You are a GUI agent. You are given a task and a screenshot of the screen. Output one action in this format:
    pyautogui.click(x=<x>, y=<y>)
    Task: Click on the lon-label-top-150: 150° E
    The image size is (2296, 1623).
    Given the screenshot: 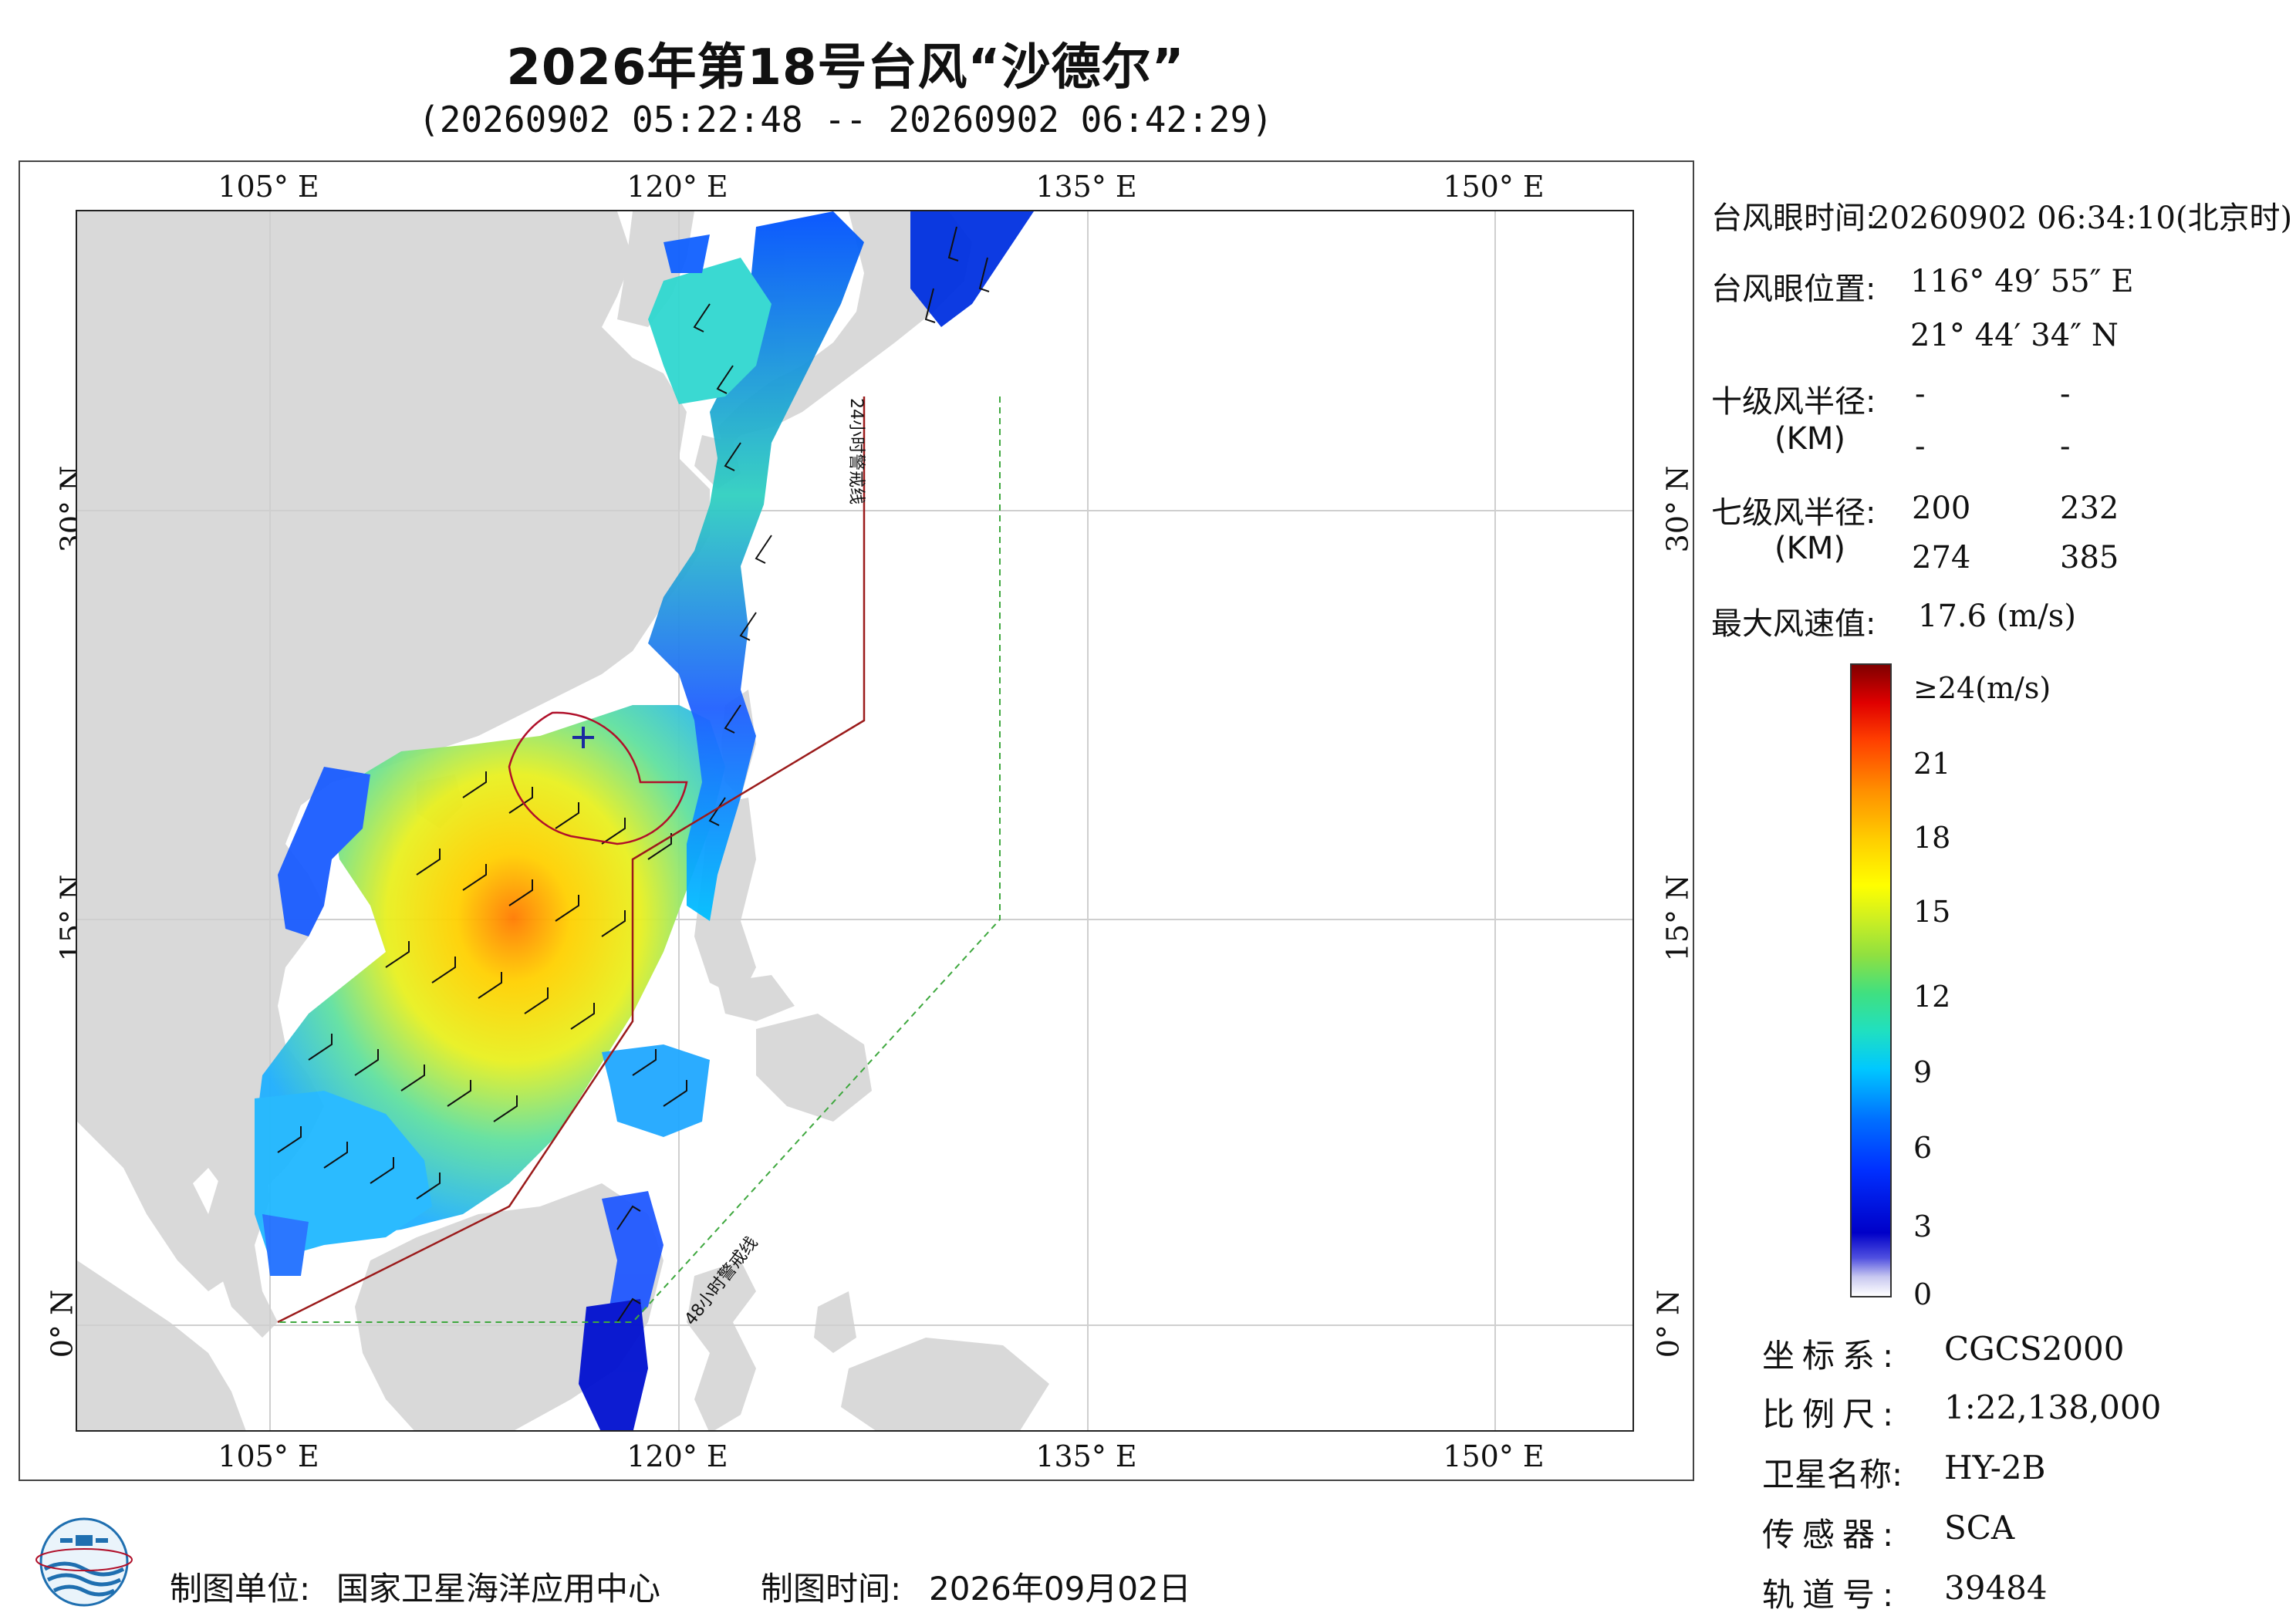 What is the action you would take?
    pyautogui.click(x=1494, y=187)
    